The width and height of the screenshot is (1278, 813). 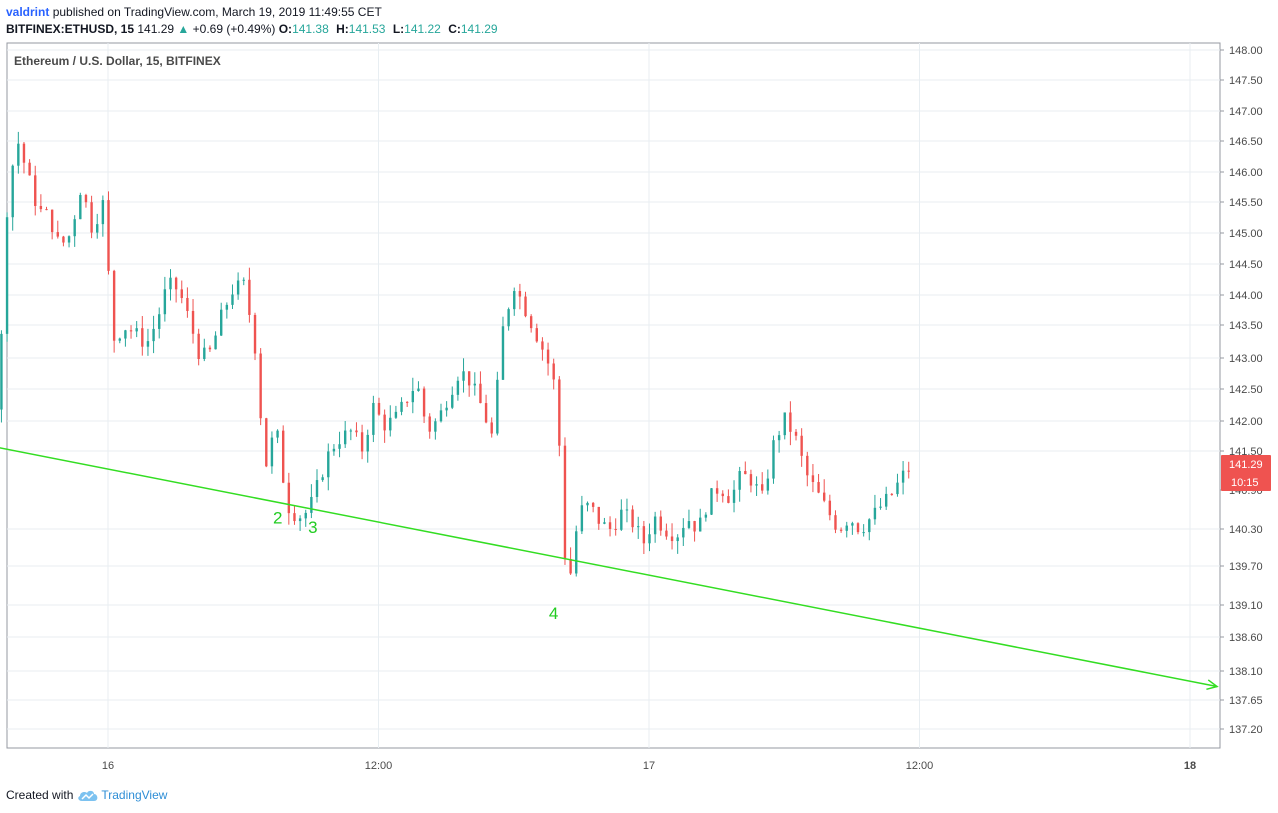 I want to click on y-tick-label: 146.50, so click(x=1246, y=142).